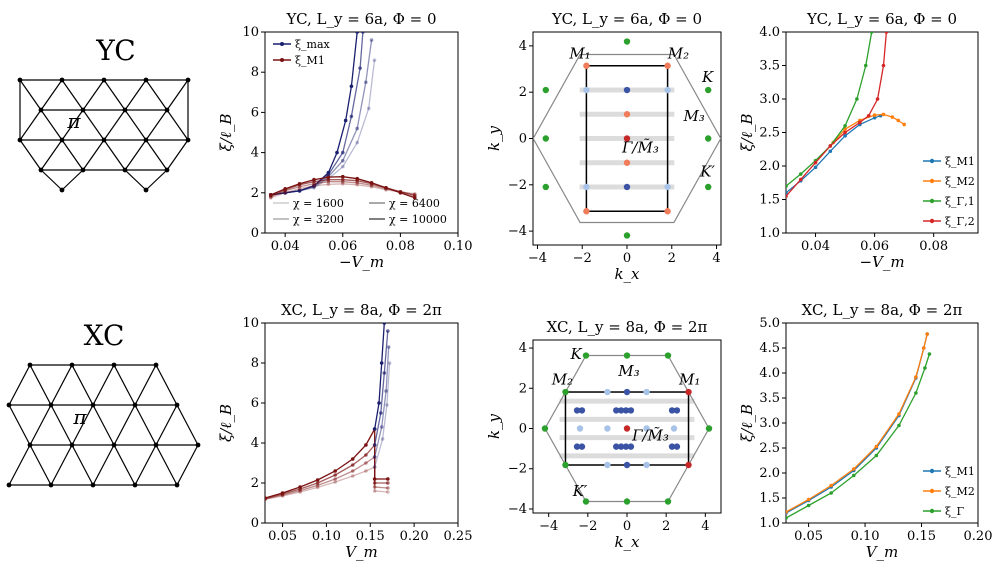 Image resolution: width=997 pixels, height=571 pixels. Describe the element at coordinates (255, 193) in the screenshot. I see `y-tick-label: 2` at that location.